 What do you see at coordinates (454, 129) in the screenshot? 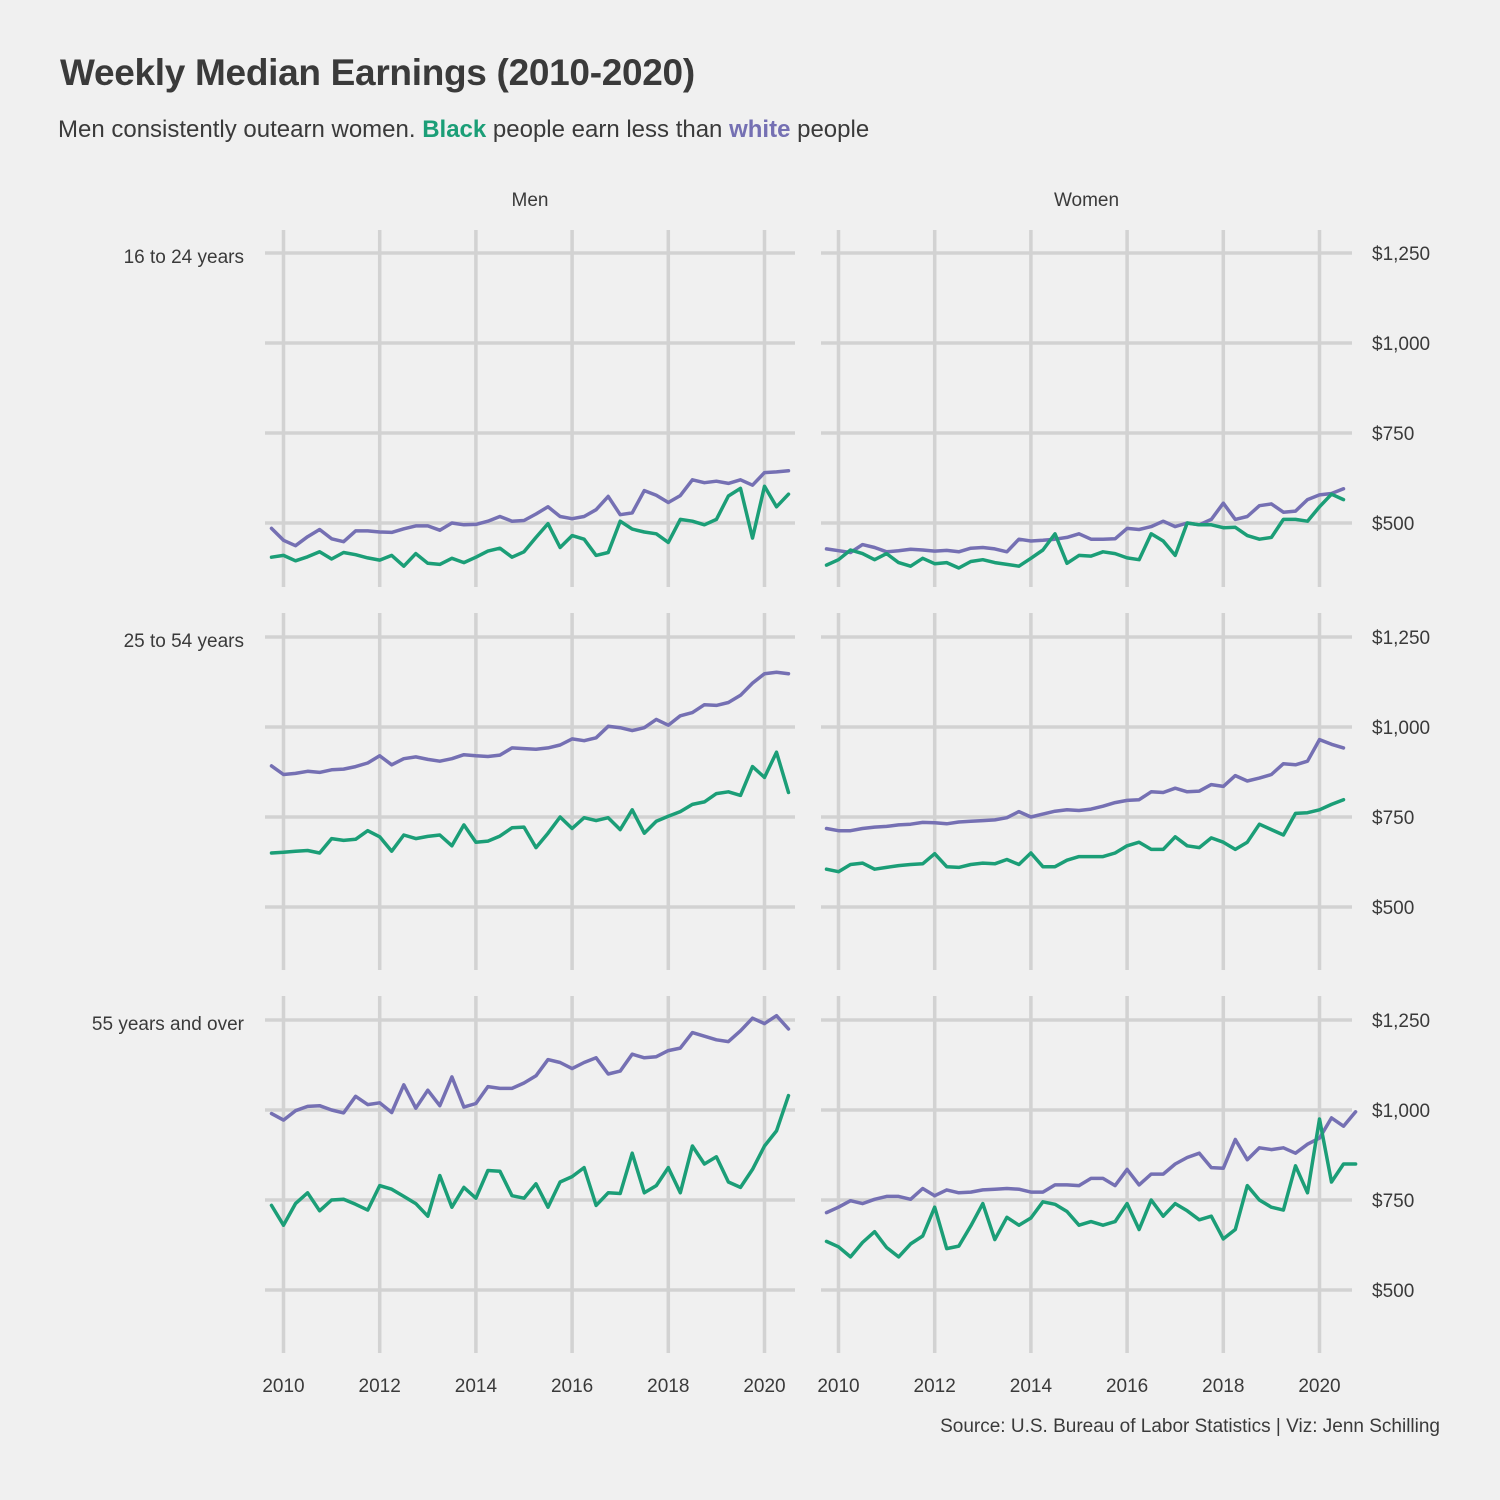
I see `subtitle-black-word: Black` at bounding box center [454, 129].